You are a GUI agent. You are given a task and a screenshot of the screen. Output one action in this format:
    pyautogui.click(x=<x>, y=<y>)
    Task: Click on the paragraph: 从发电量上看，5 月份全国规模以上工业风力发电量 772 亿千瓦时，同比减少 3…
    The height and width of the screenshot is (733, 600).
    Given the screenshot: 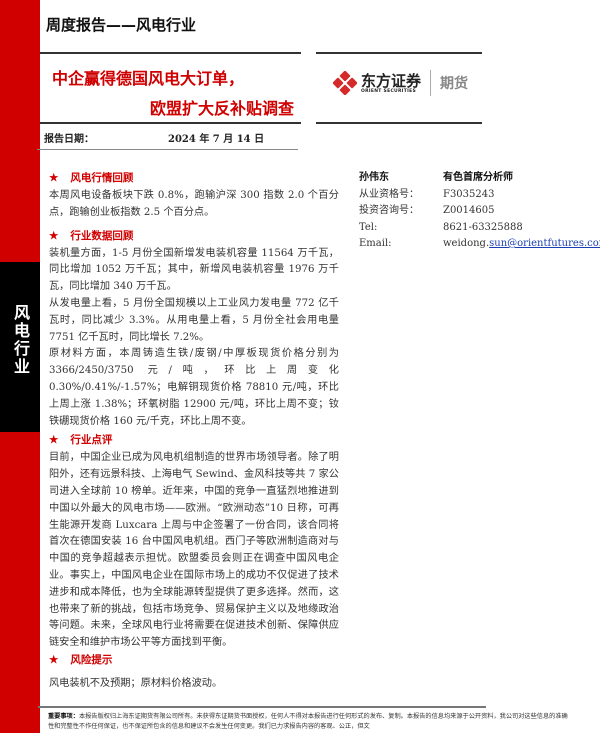 What is the action you would take?
    pyautogui.click(x=194, y=320)
    